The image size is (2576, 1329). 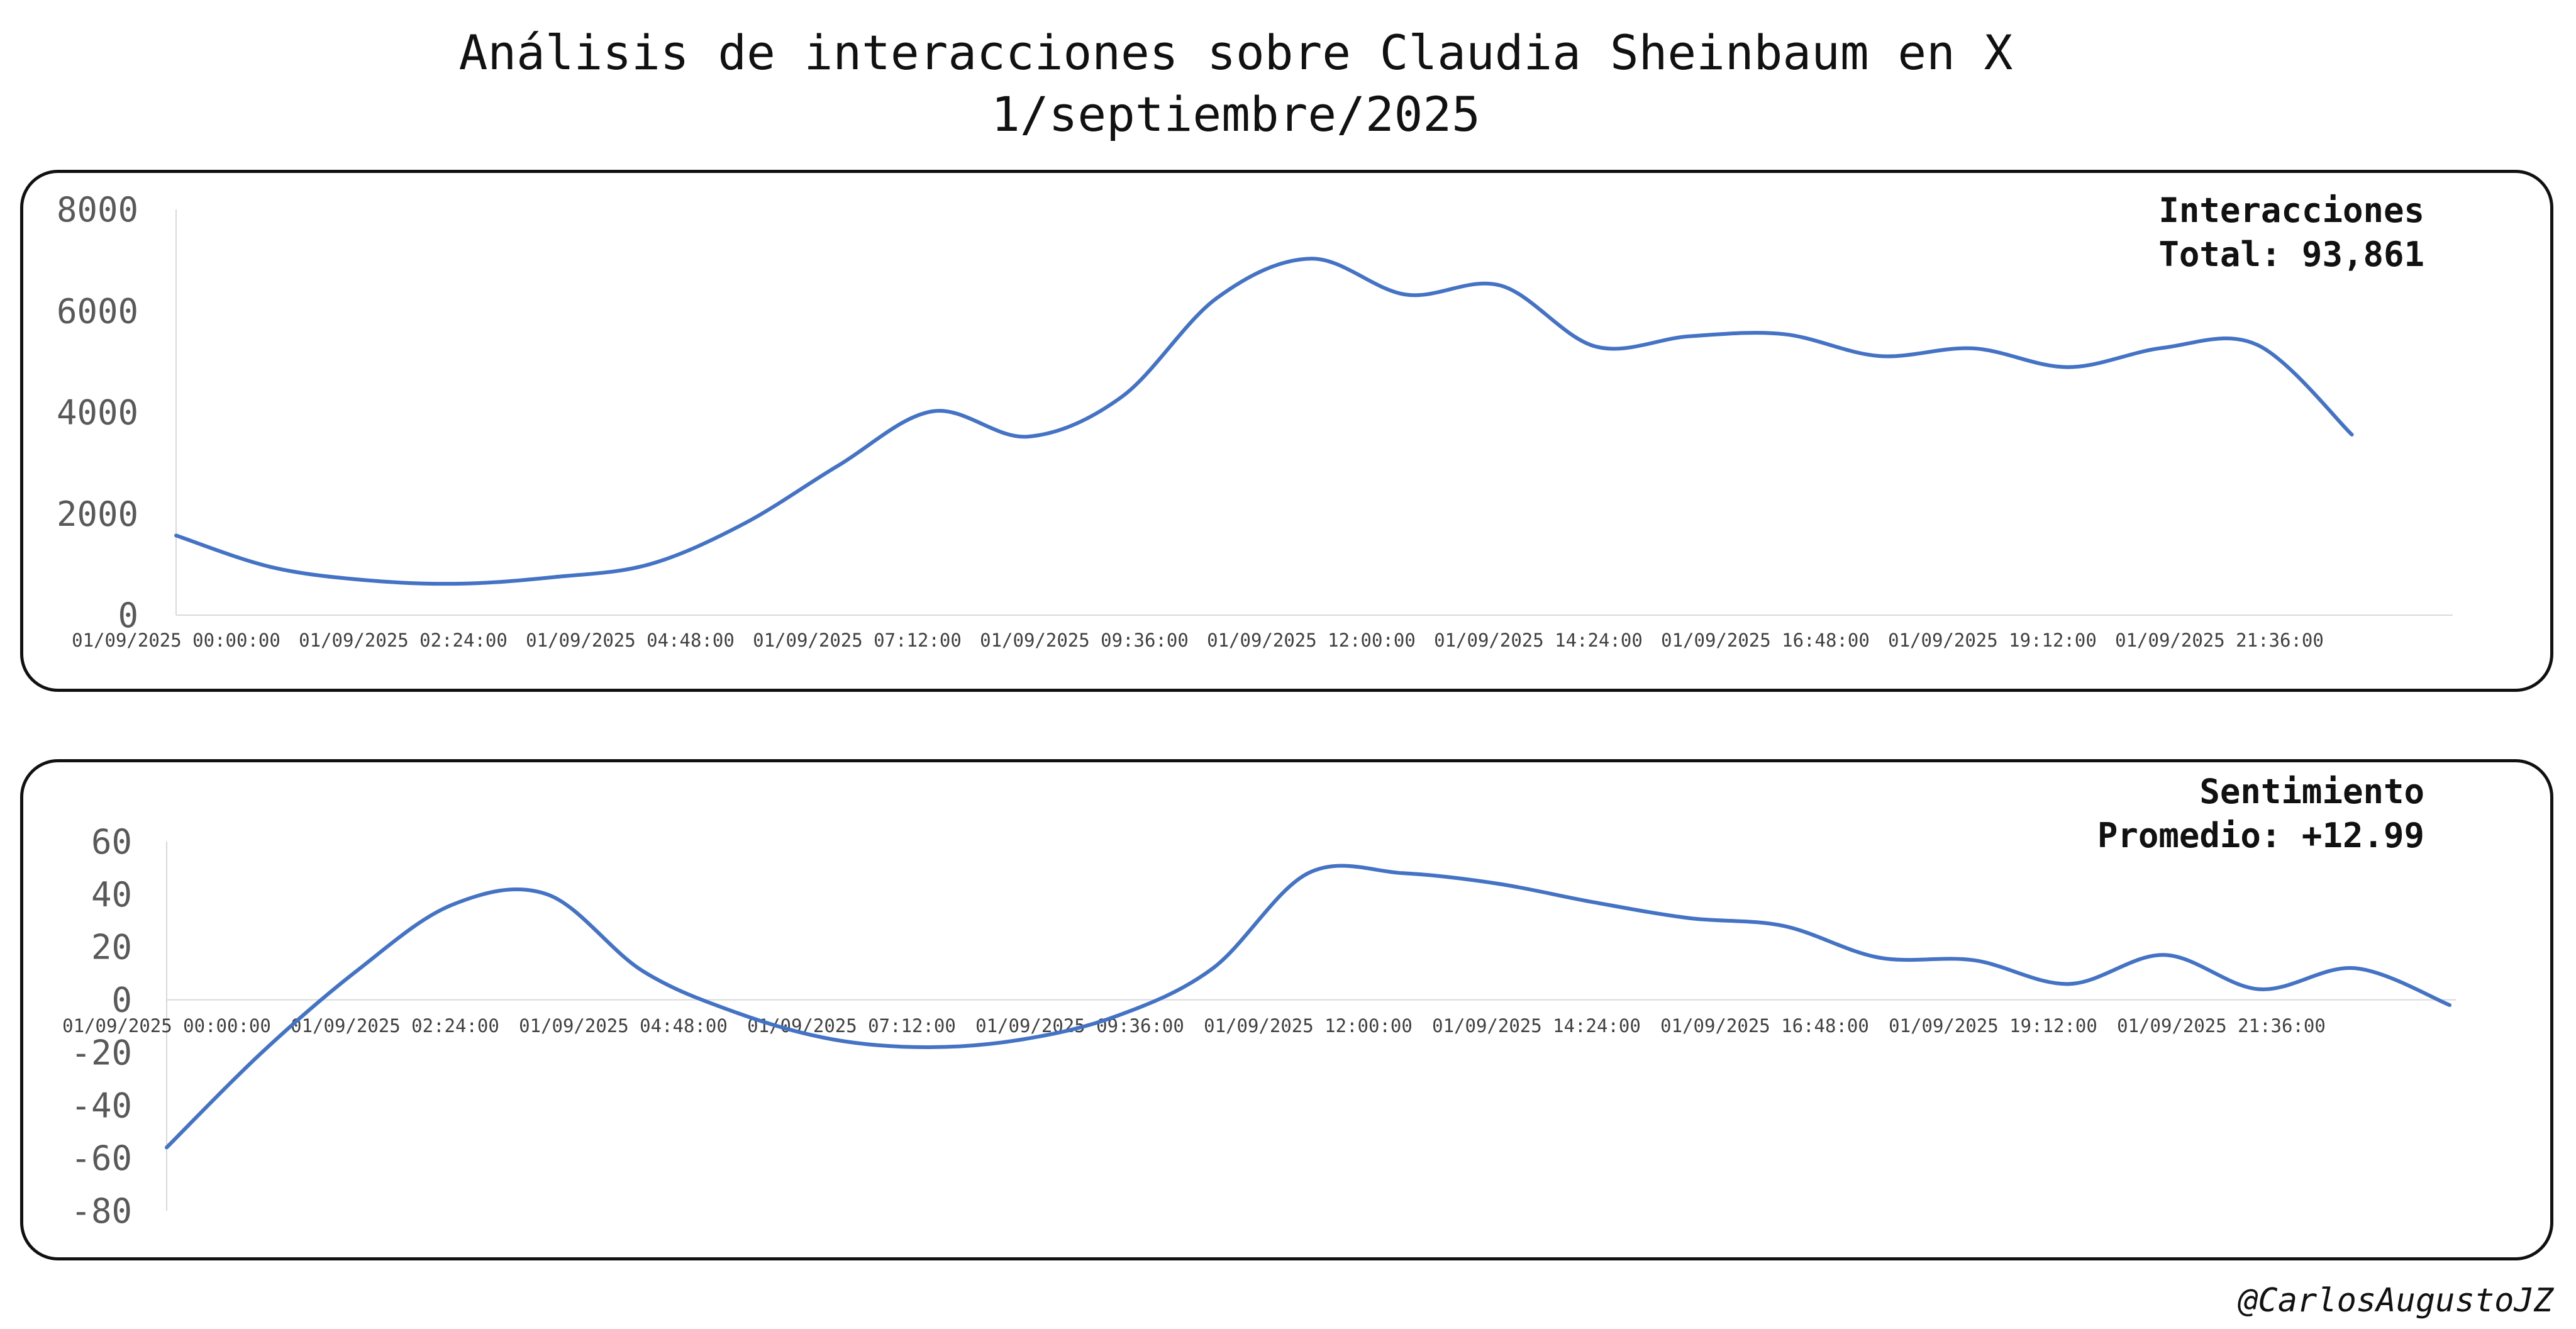 What do you see at coordinates (2311, 791) in the screenshot?
I see `sentiment-label-title: Sentimiento` at bounding box center [2311, 791].